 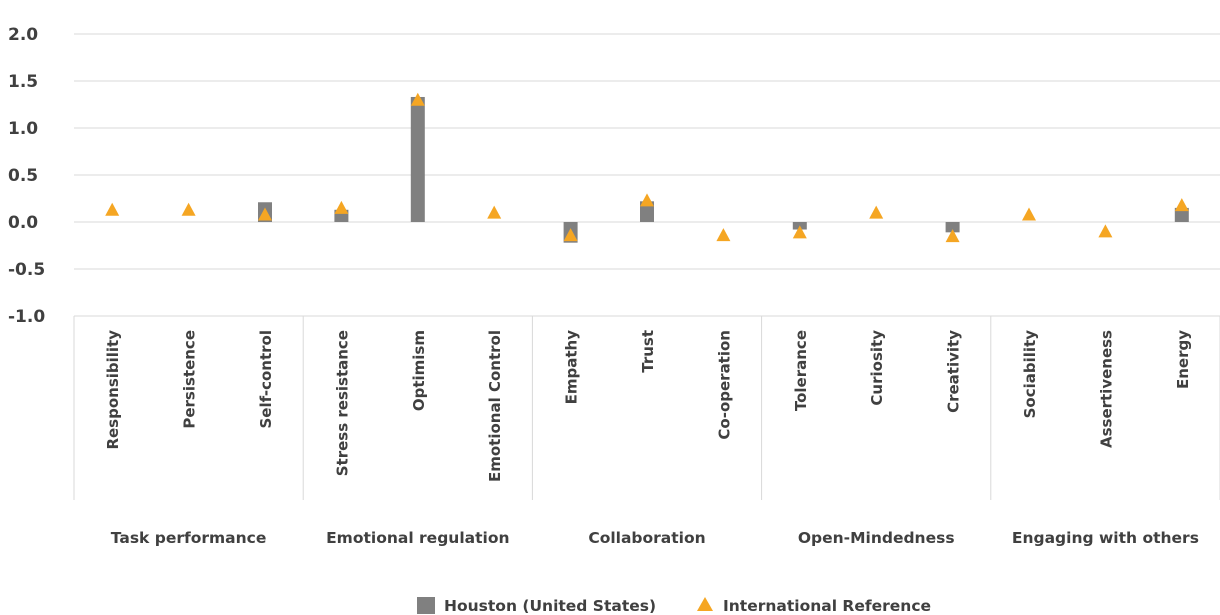 What do you see at coordinates (1183, 359) in the screenshot?
I see `category-label: Energy` at bounding box center [1183, 359].